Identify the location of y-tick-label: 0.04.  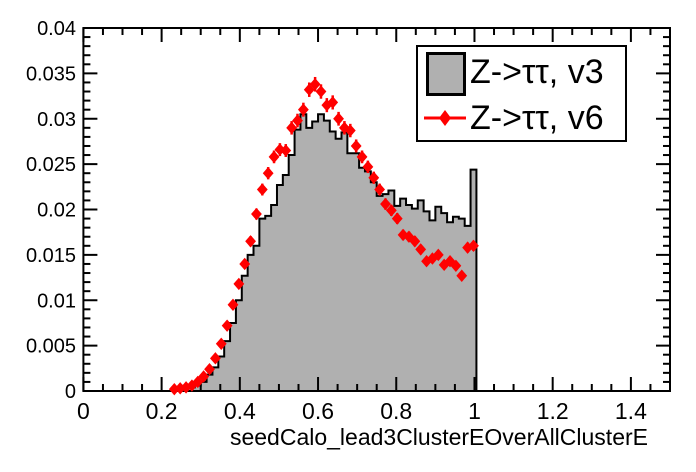
(56, 29).